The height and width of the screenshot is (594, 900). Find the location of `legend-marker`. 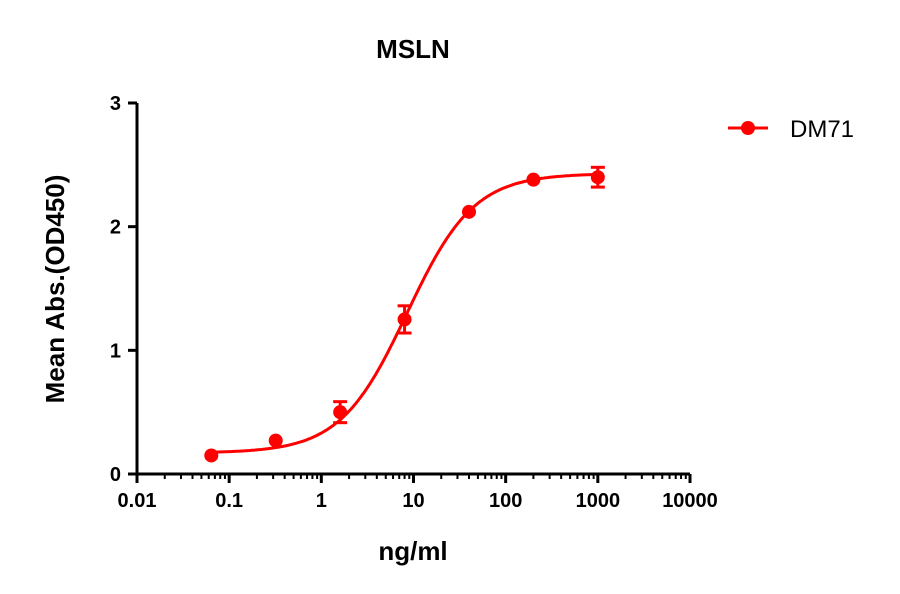

legend-marker is located at coordinates (748, 128).